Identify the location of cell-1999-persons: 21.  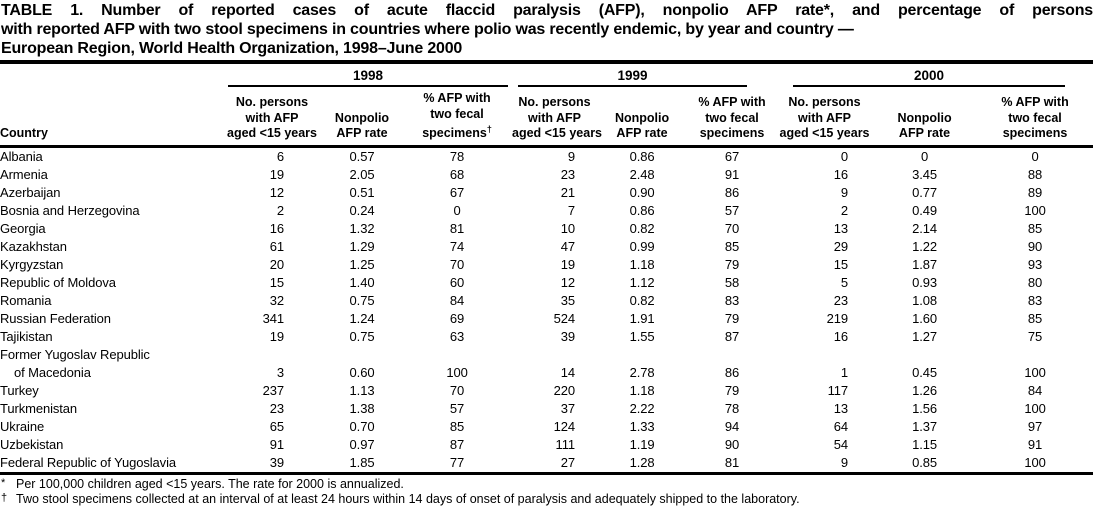
(568, 192).